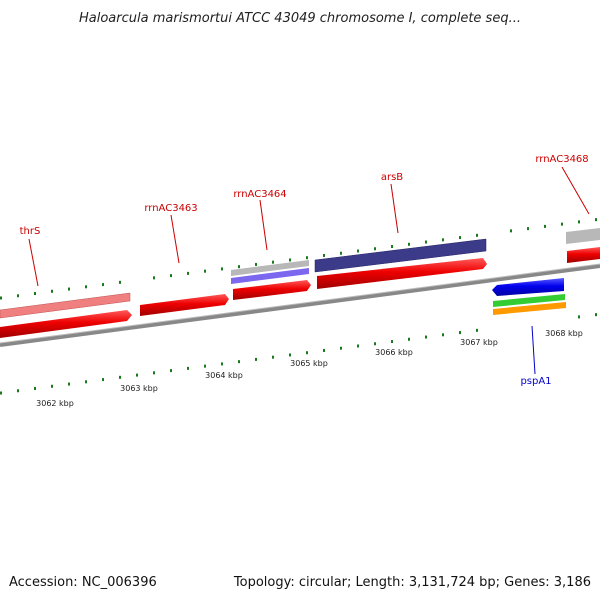  Describe the element at coordinates (66, 324) in the screenshot. I see `thrS-cds-arrow` at that location.